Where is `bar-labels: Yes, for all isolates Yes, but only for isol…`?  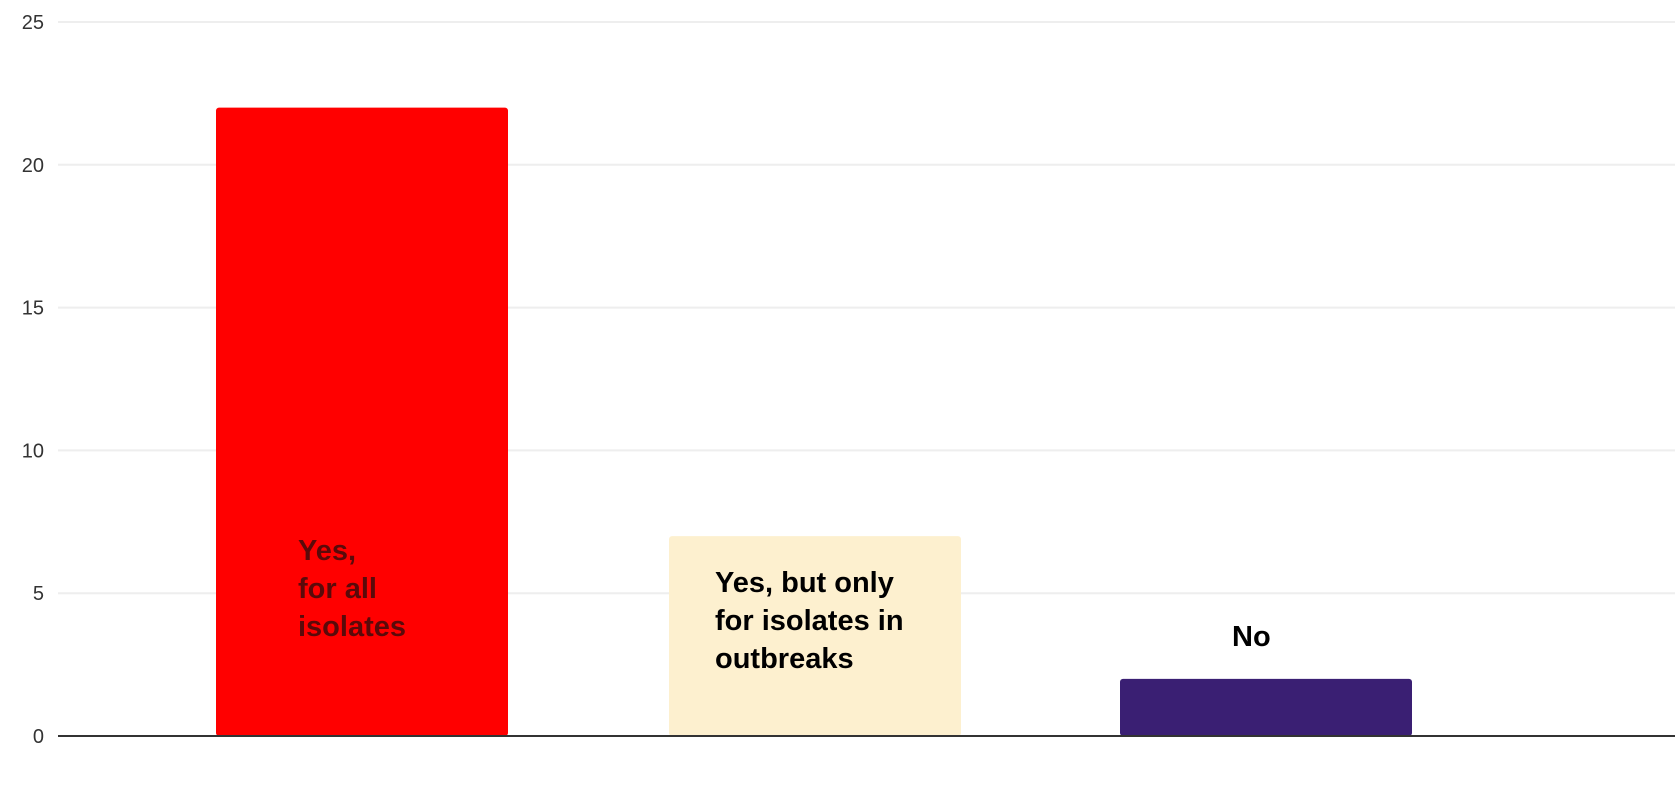 bar-labels: Yes, for all isolates Yes, but only for isol… is located at coordinates (784, 605).